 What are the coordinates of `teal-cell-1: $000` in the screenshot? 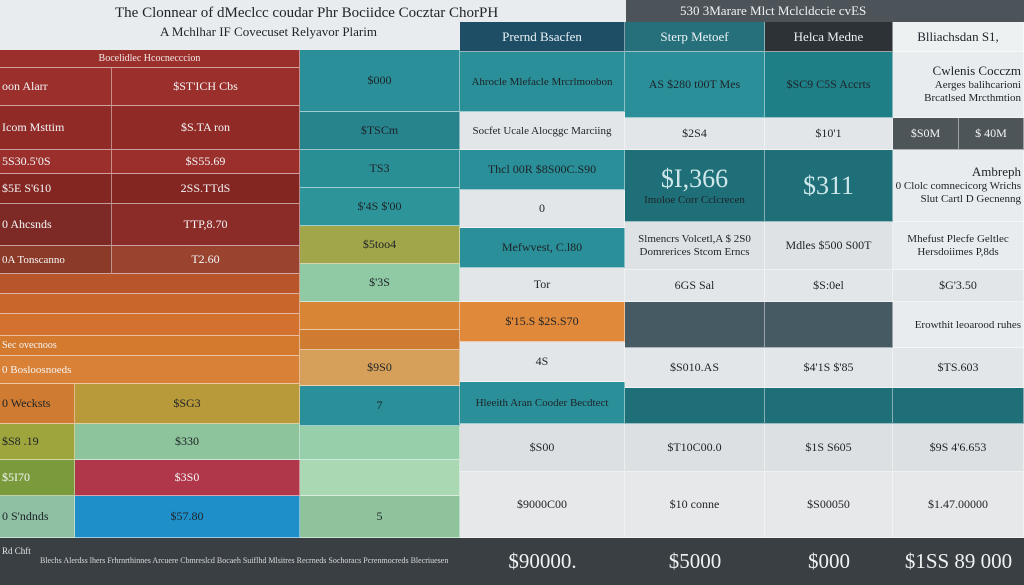 It's located at (380, 81).